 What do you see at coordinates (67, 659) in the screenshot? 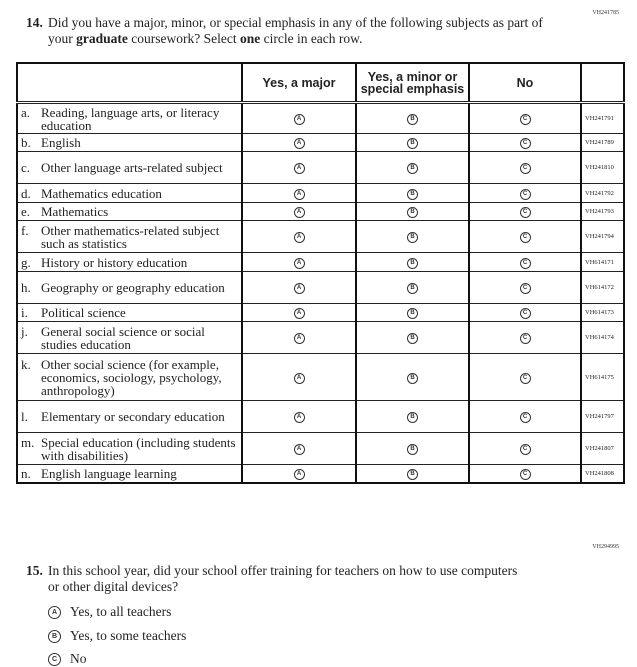
I see `answer-option: C No` at bounding box center [67, 659].